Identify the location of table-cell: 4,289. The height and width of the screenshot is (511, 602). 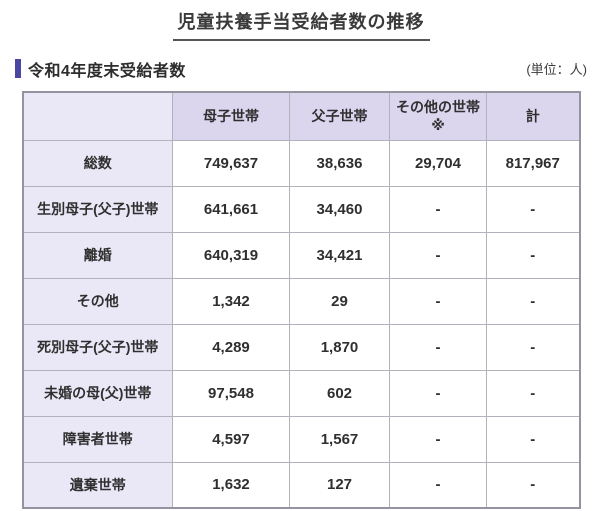
(231, 347).